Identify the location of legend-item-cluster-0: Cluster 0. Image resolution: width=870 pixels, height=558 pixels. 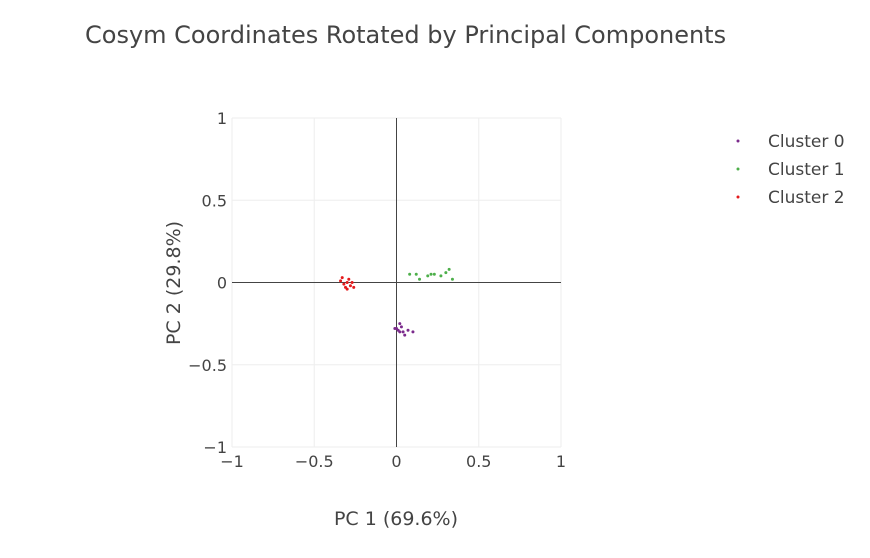
(790, 142).